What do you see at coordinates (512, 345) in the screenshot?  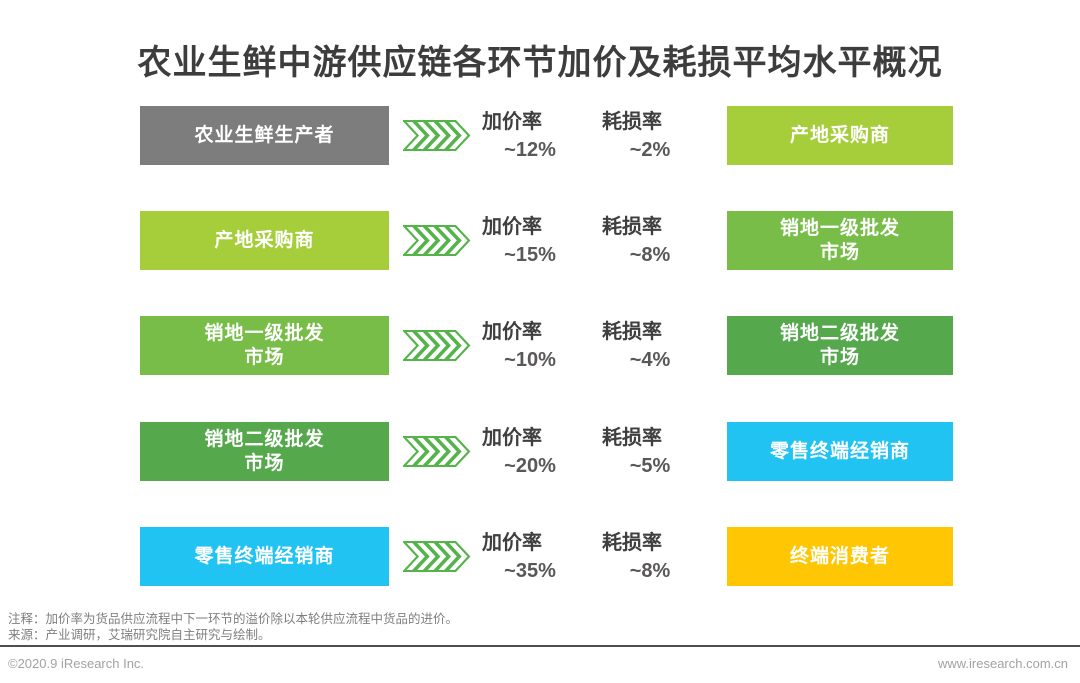 I see `markup-rate: 加价率 ~10%` at bounding box center [512, 345].